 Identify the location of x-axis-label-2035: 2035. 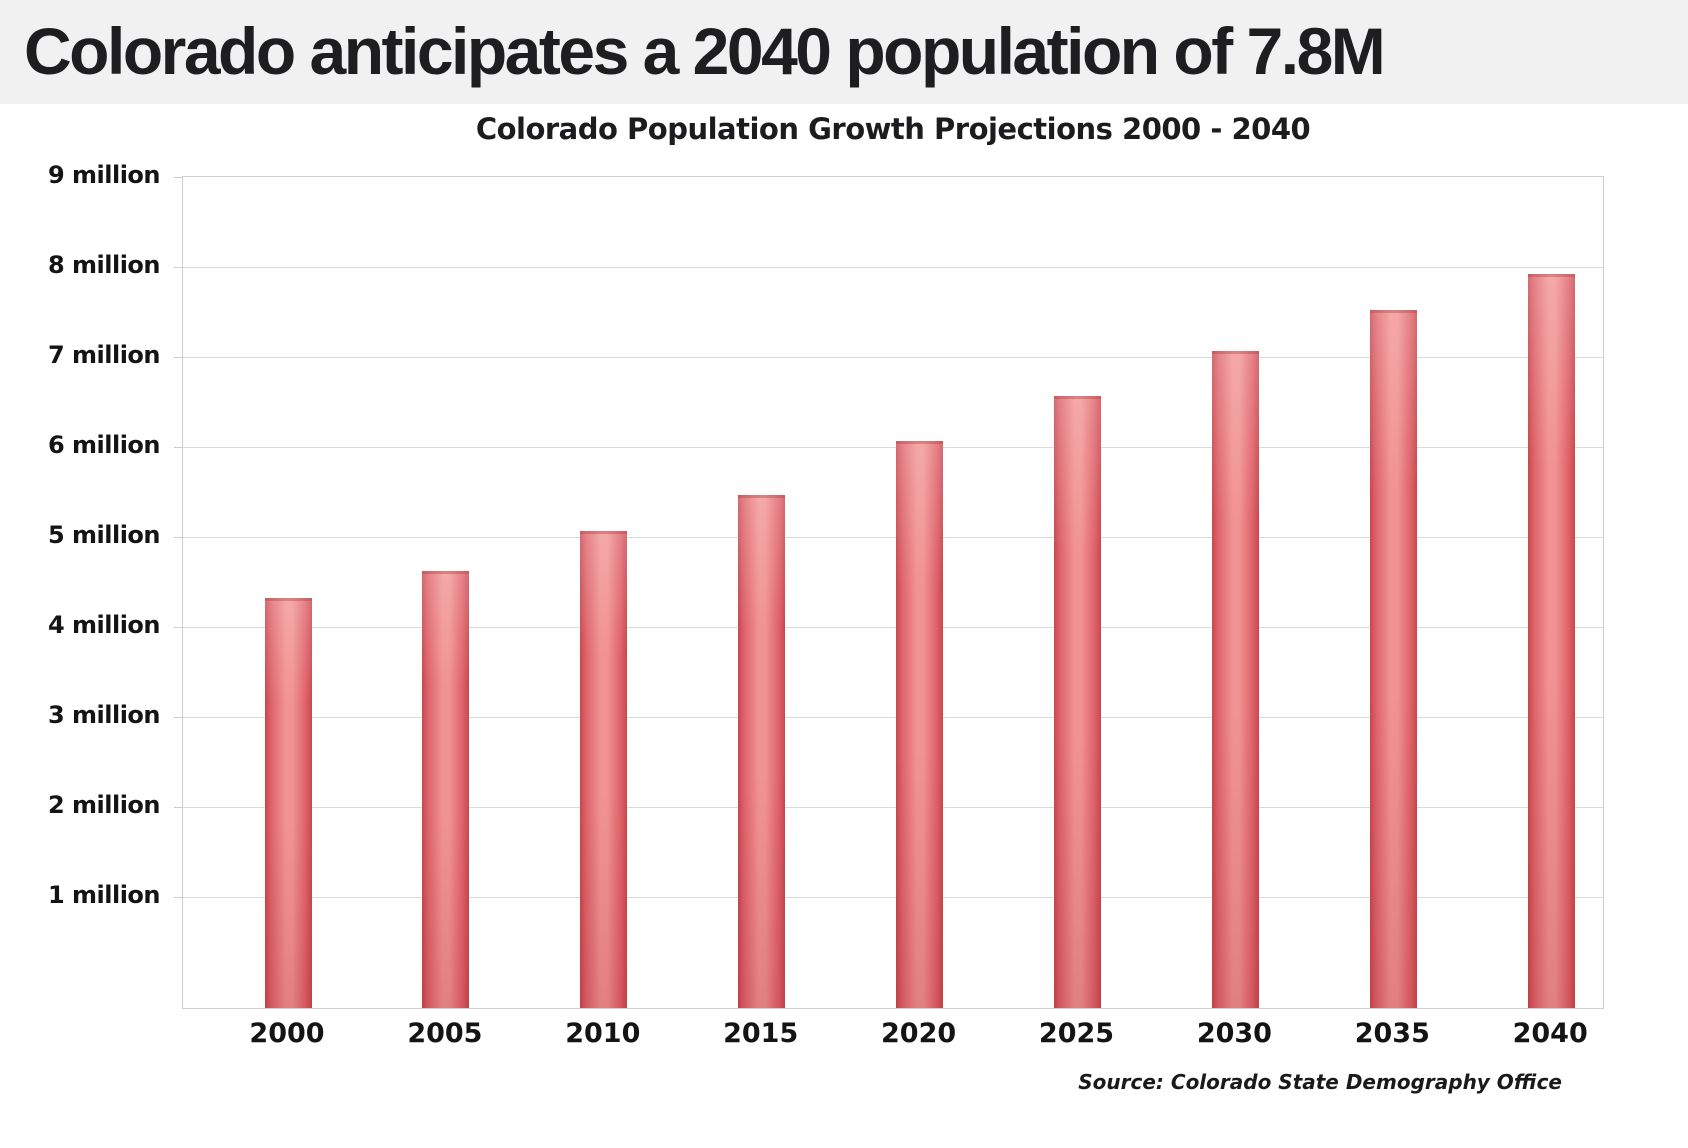
(1392, 1033).